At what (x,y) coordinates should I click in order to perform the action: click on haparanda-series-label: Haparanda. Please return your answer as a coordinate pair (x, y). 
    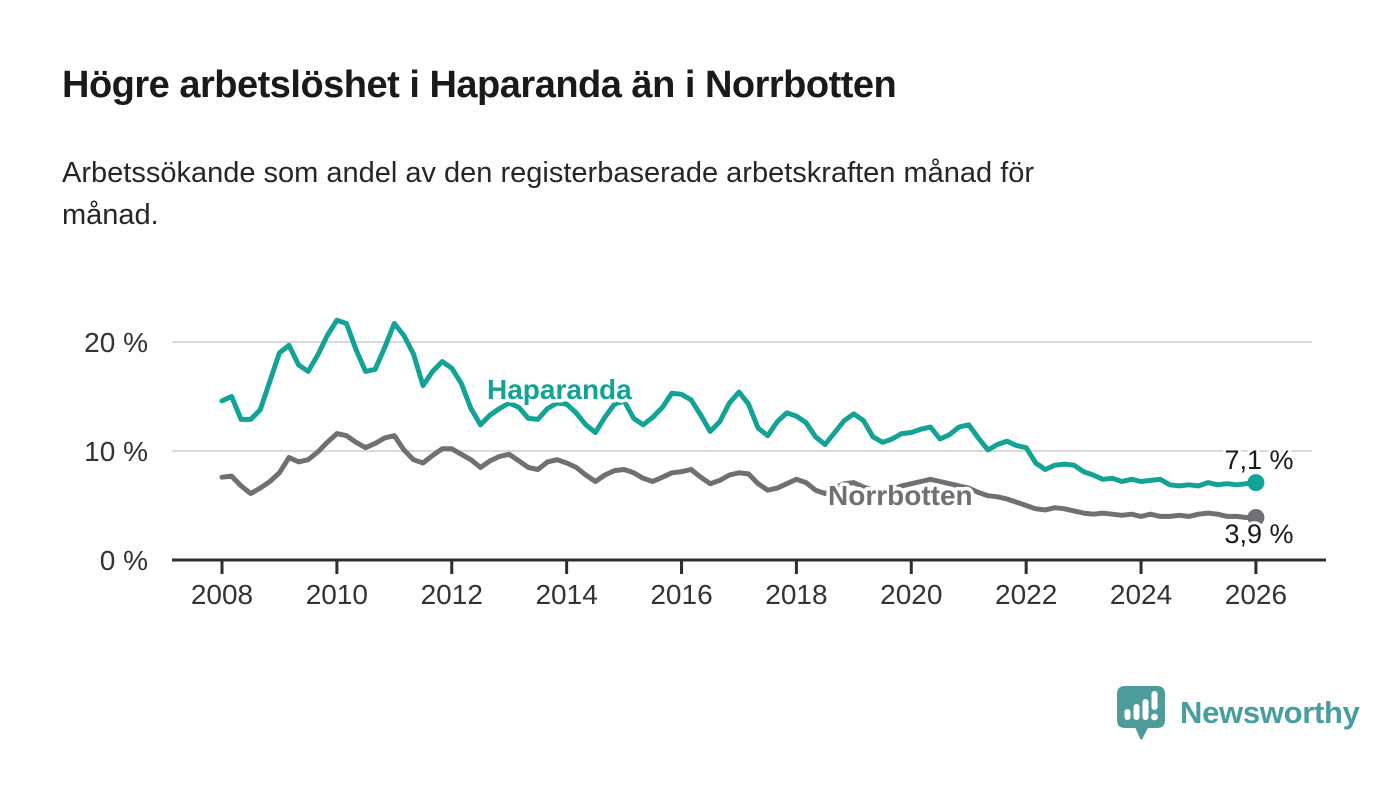
    Looking at the image, I should click on (559, 389).